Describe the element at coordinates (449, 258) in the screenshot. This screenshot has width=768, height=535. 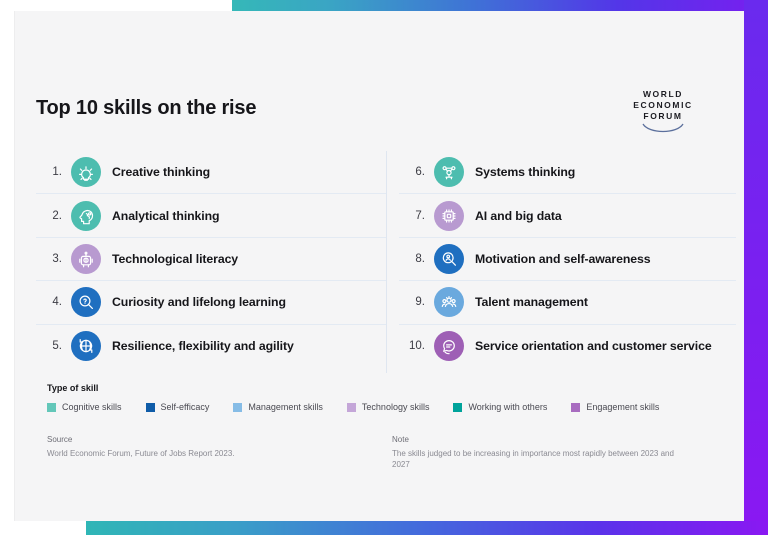
I see `magnifier-person-icon` at that location.